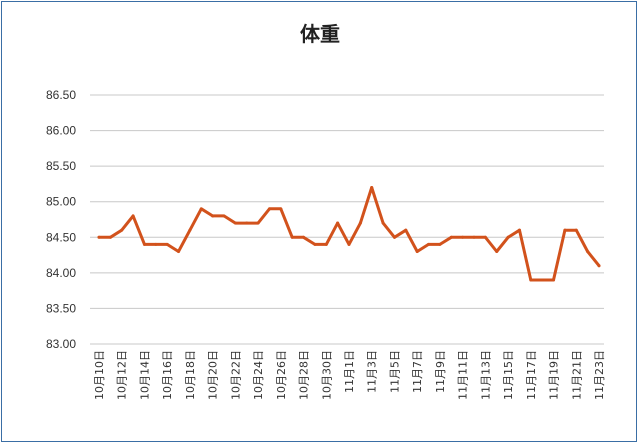 This screenshot has width=640, height=445. Describe the element at coordinates (167, 375) in the screenshot. I see `x-tick-label: 10月16日` at that location.